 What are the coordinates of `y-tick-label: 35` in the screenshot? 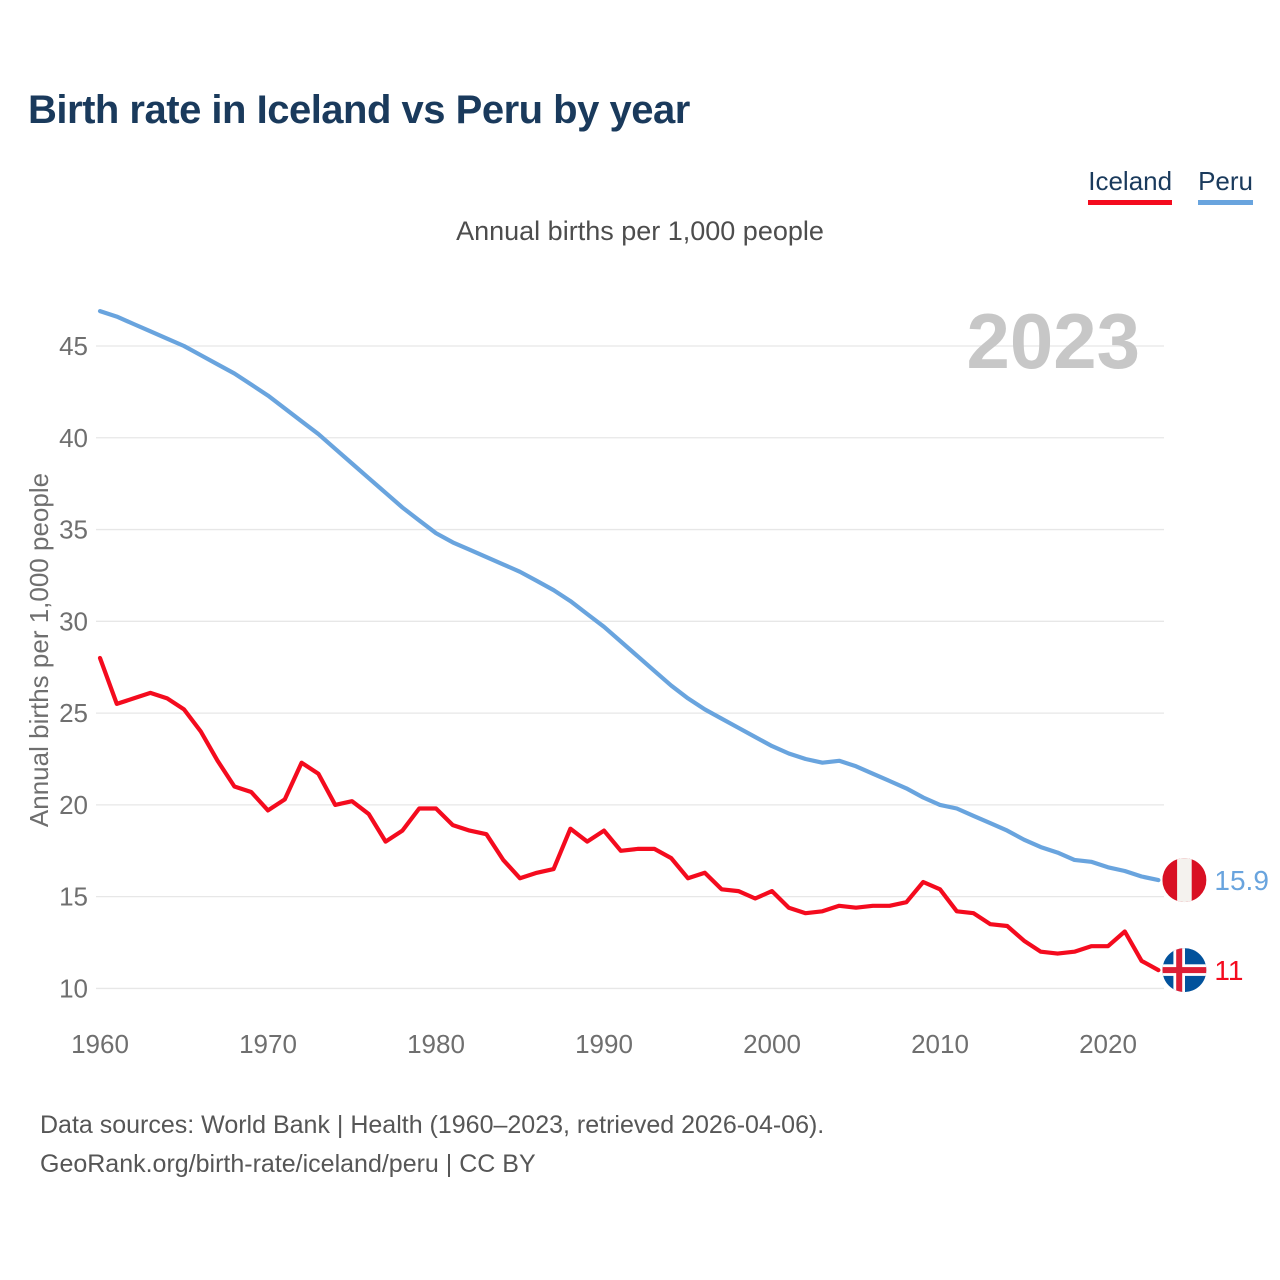 It's located at (73, 530).